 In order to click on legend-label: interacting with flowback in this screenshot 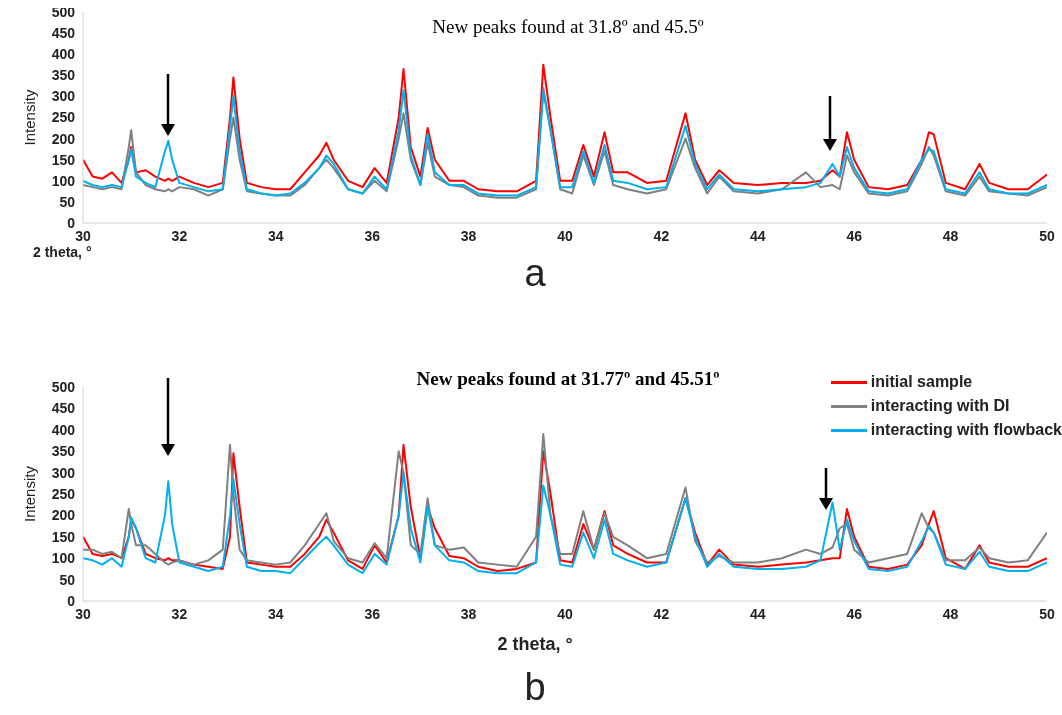, I will do `click(966, 430)`.